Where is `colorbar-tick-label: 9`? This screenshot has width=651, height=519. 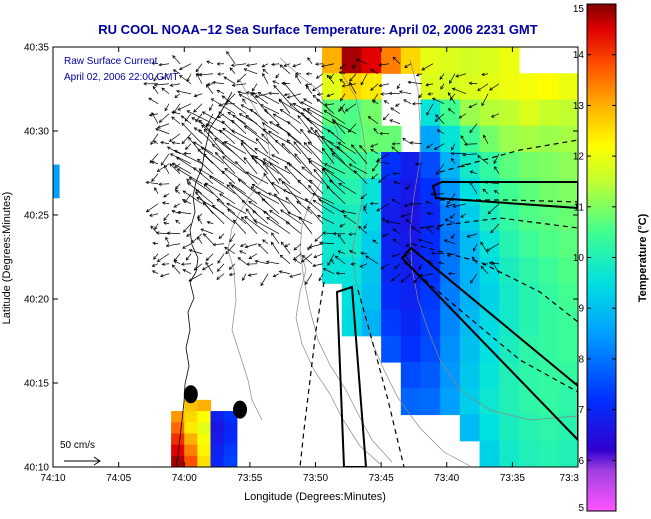 colorbar-tick-label: 9 is located at coordinates (581, 309).